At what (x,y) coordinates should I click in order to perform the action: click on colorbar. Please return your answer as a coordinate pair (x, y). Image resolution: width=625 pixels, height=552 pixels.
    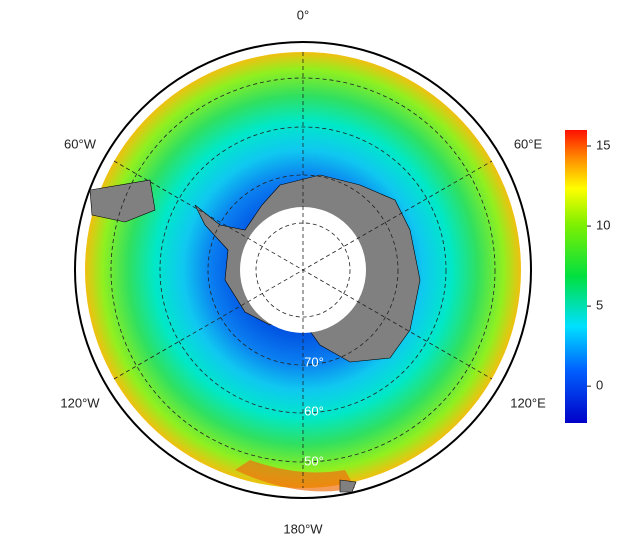
    Looking at the image, I should click on (576, 276).